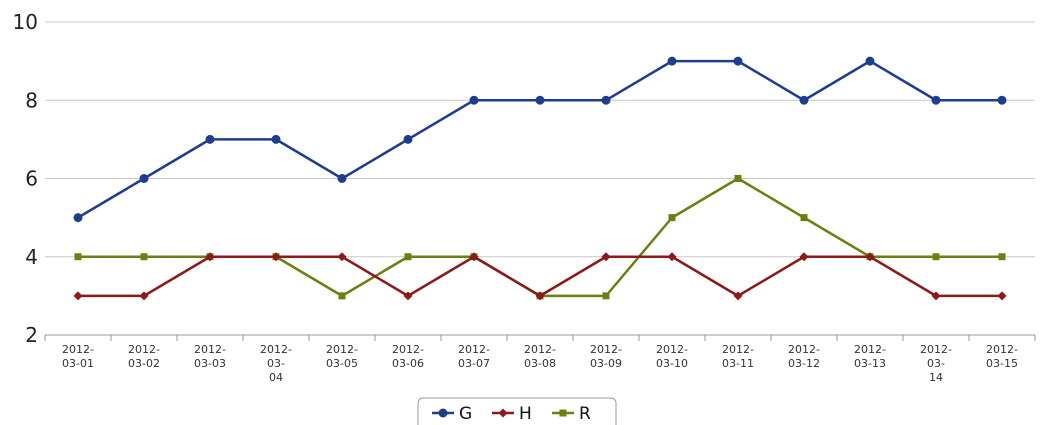 The height and width of the screenshot is (425, 1046). I want to click on x-tick-label: 2012-03-07, so click(474, 356).